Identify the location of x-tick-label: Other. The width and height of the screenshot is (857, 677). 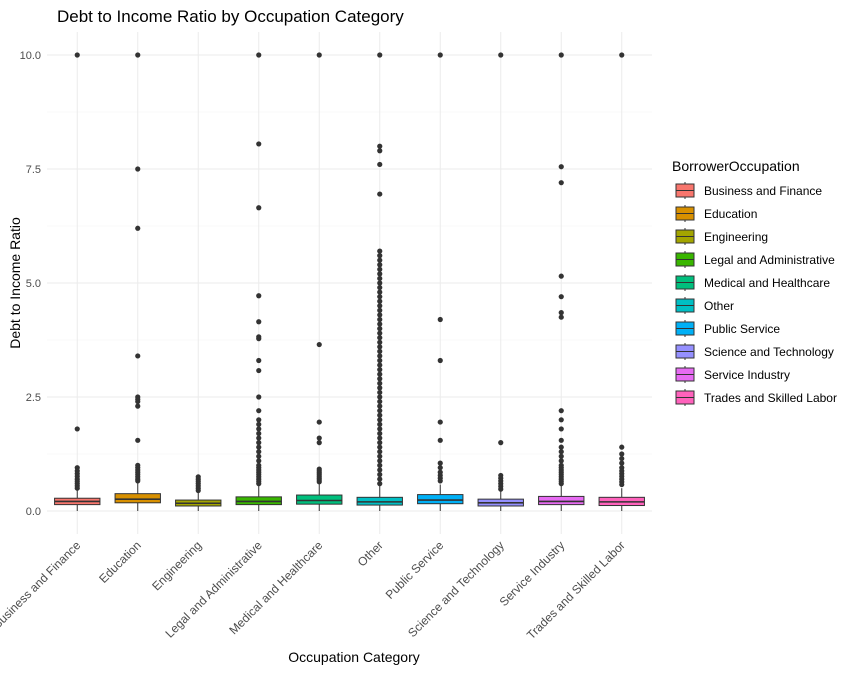
(370, 553).